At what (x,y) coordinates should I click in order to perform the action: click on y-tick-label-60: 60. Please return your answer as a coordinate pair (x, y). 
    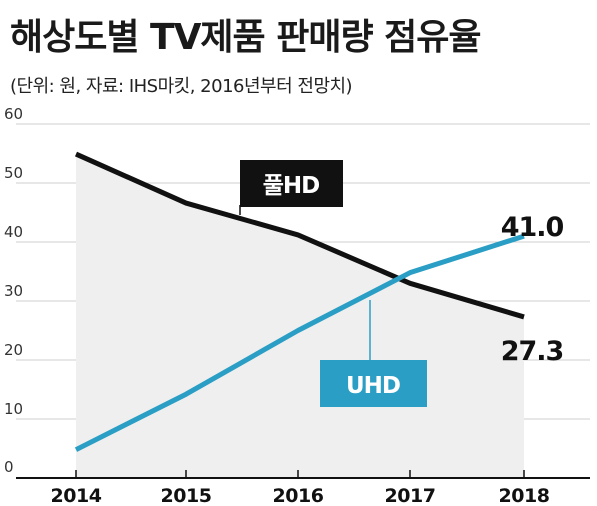
    Looking at the image, I should click on (13, 114).